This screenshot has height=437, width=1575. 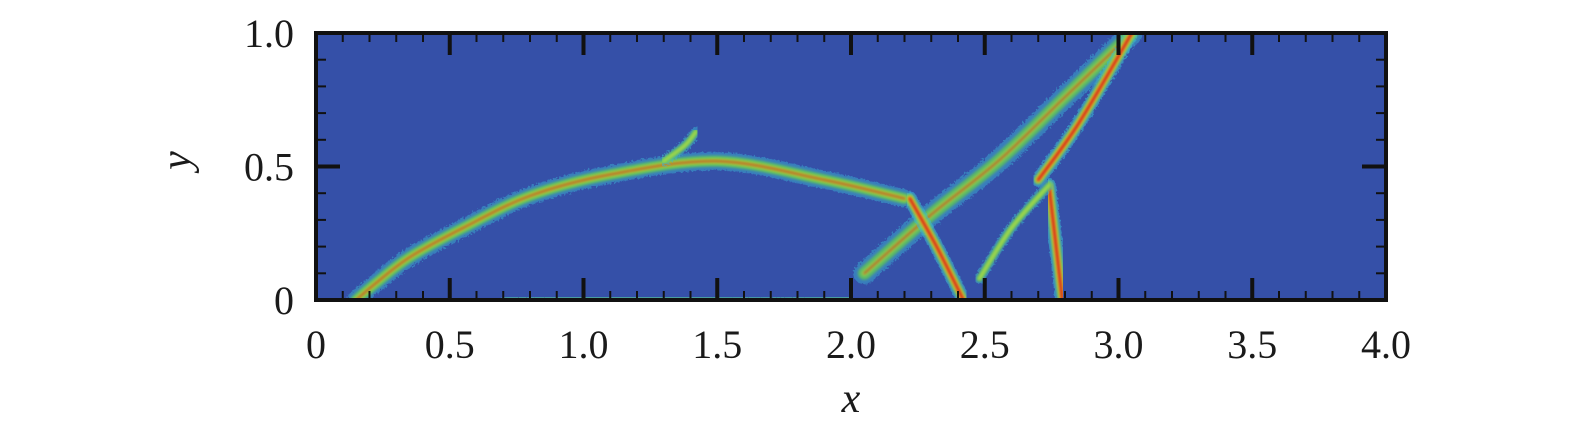 What do you see at coordinates (936, 245) in the screenshot?
I see `reflected-shock` at bounding box center [936, 245].